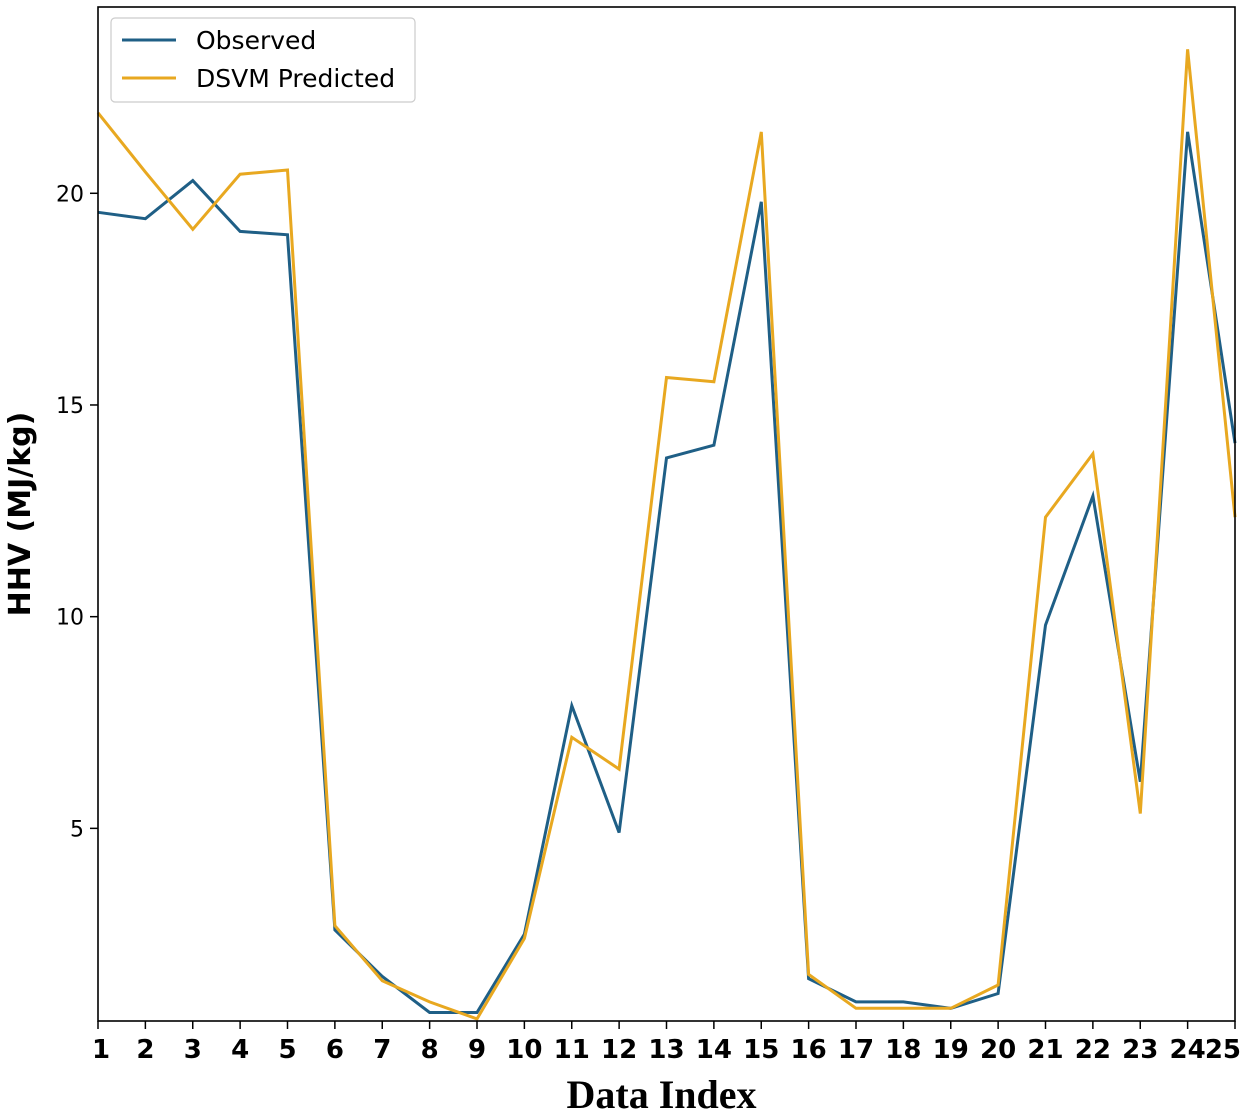  Describe the element at coordinates (1093, 1050) in the screenshot. I see `x-tick-label: 22` at that location.